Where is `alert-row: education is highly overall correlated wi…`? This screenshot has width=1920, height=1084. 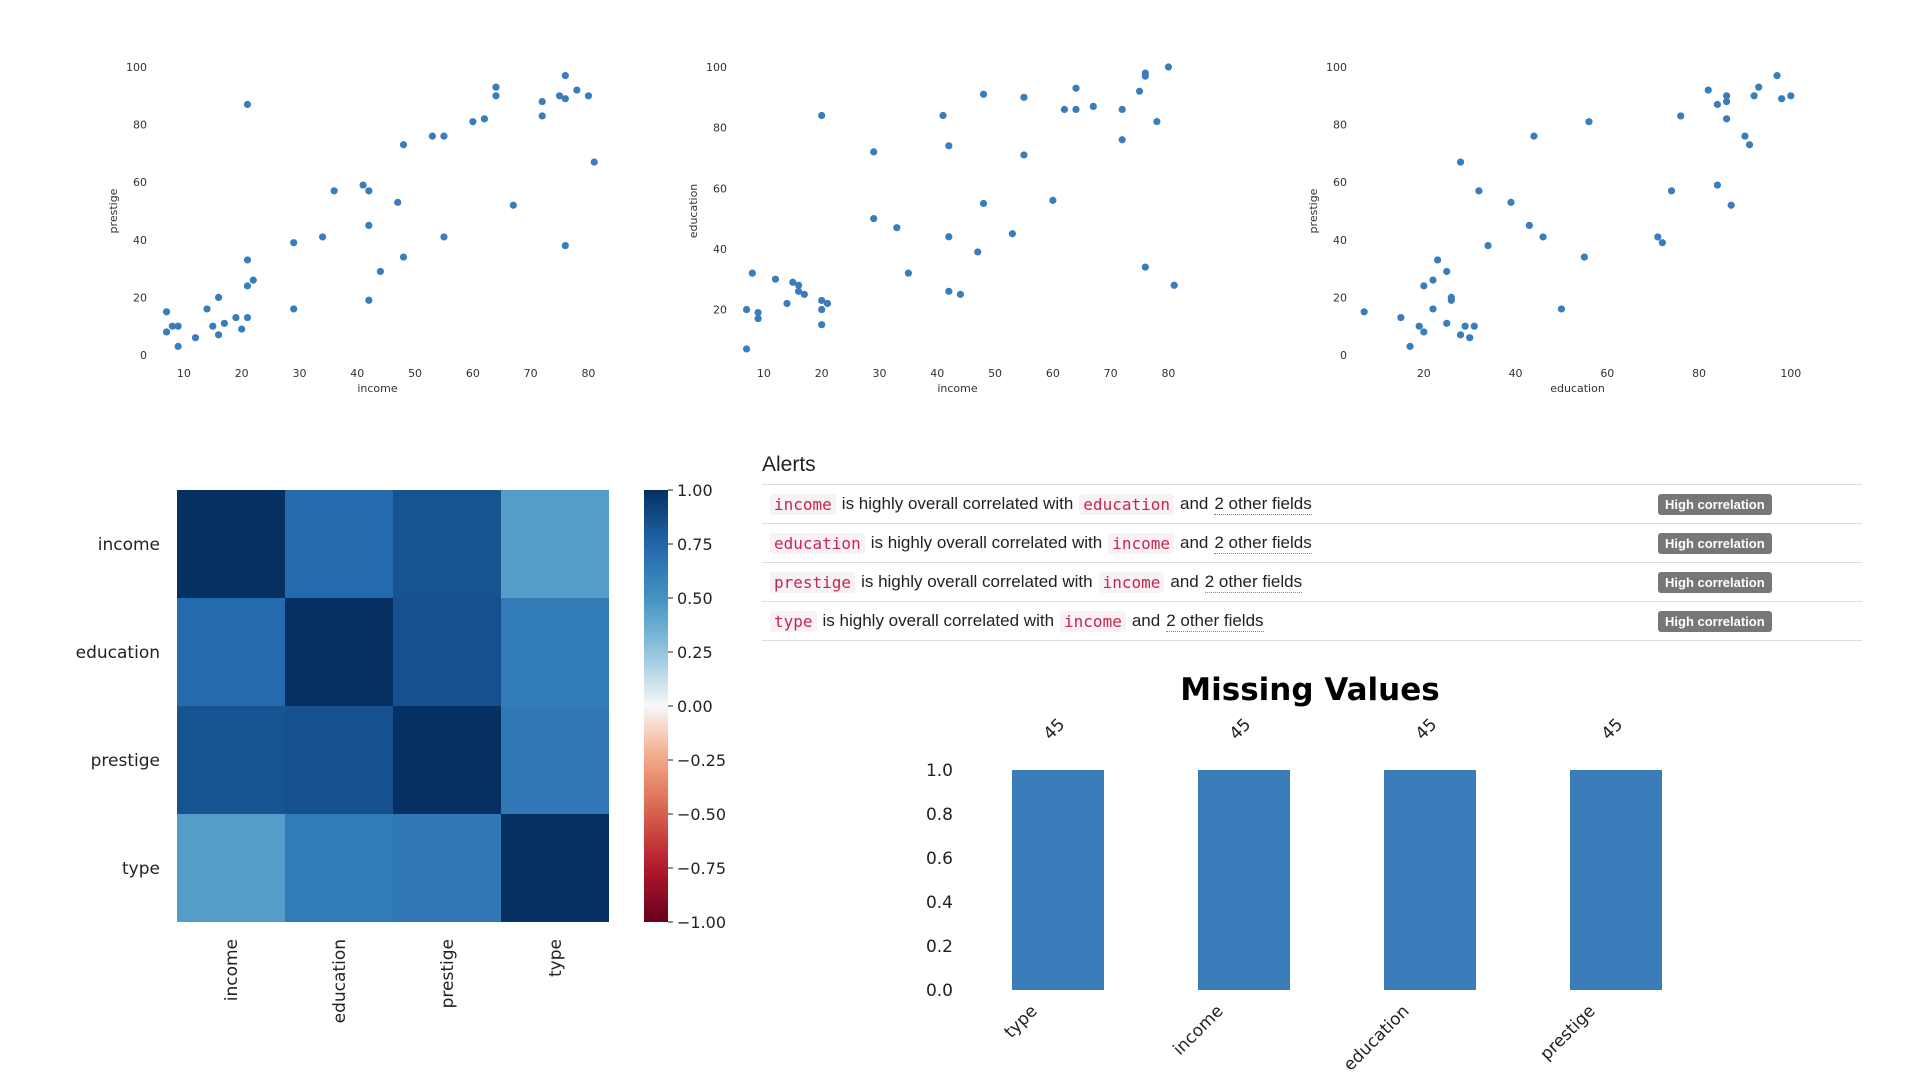
alert-row: education is highly overall correlated wi… is located at coordinates (1312, 542).